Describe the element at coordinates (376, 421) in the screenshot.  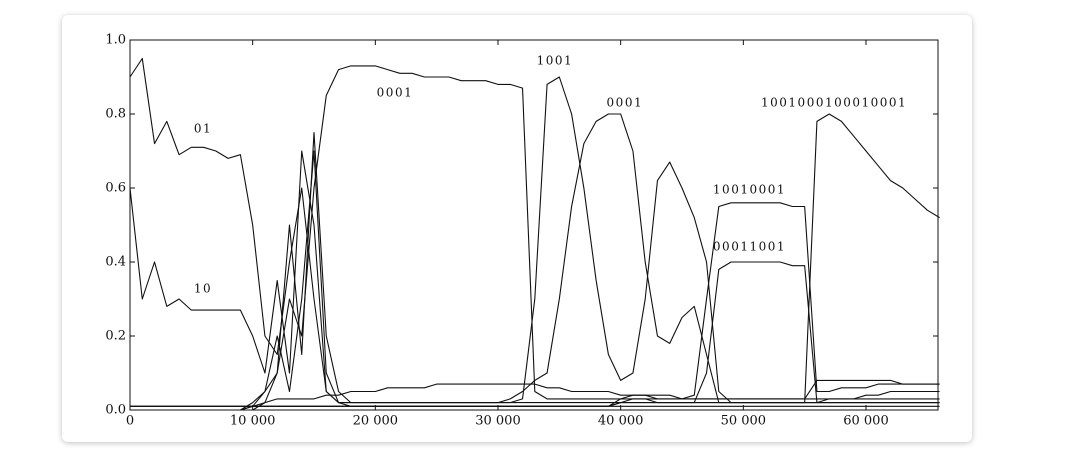
I see `x-tick-label: 20 000` at that location.